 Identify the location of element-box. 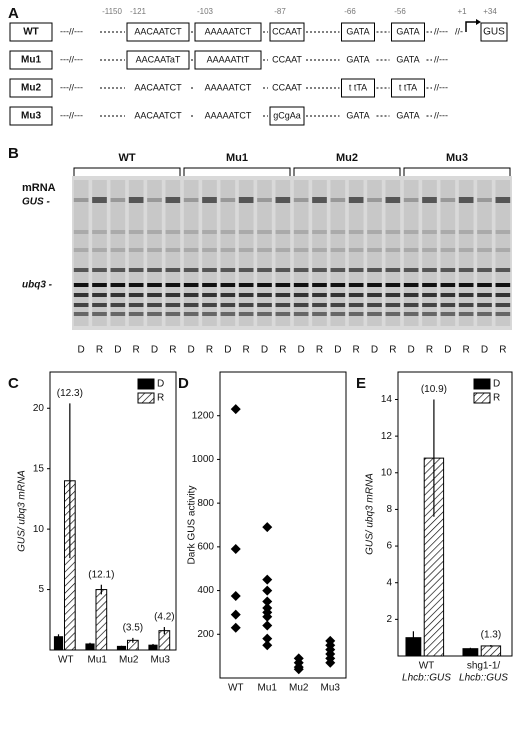
(228, 32).